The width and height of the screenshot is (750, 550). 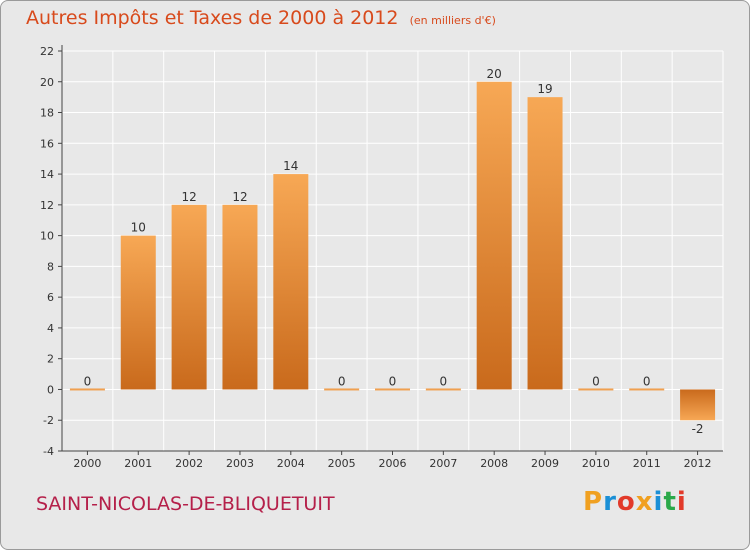 I want to click on y-tick-label: 2, so click(x=50, y=359).